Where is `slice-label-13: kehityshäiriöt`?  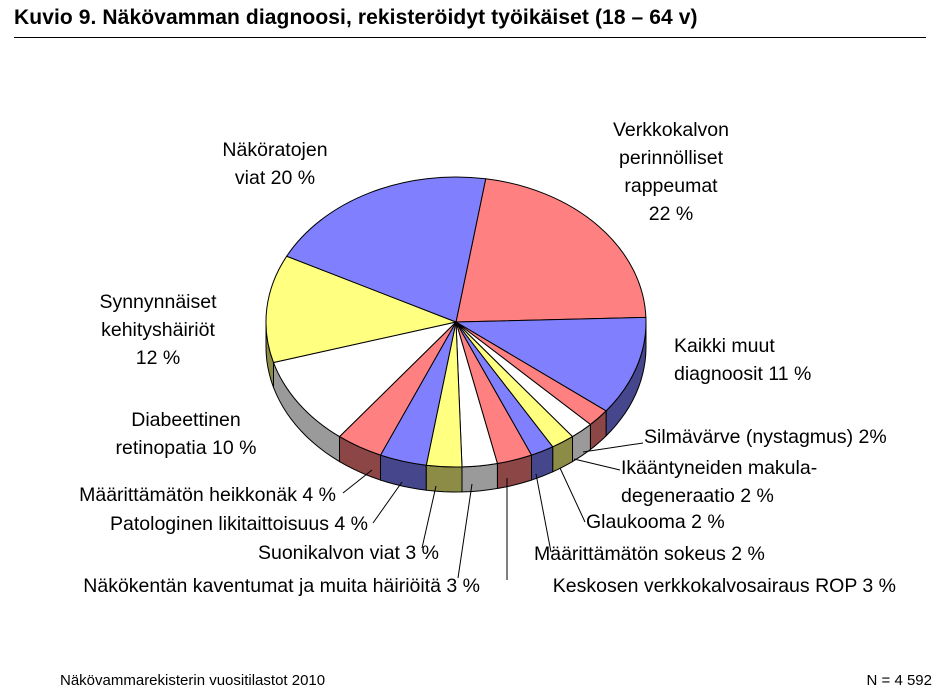
slice-label-13: kehityshäiriöt is located at coordinates (158, 330).